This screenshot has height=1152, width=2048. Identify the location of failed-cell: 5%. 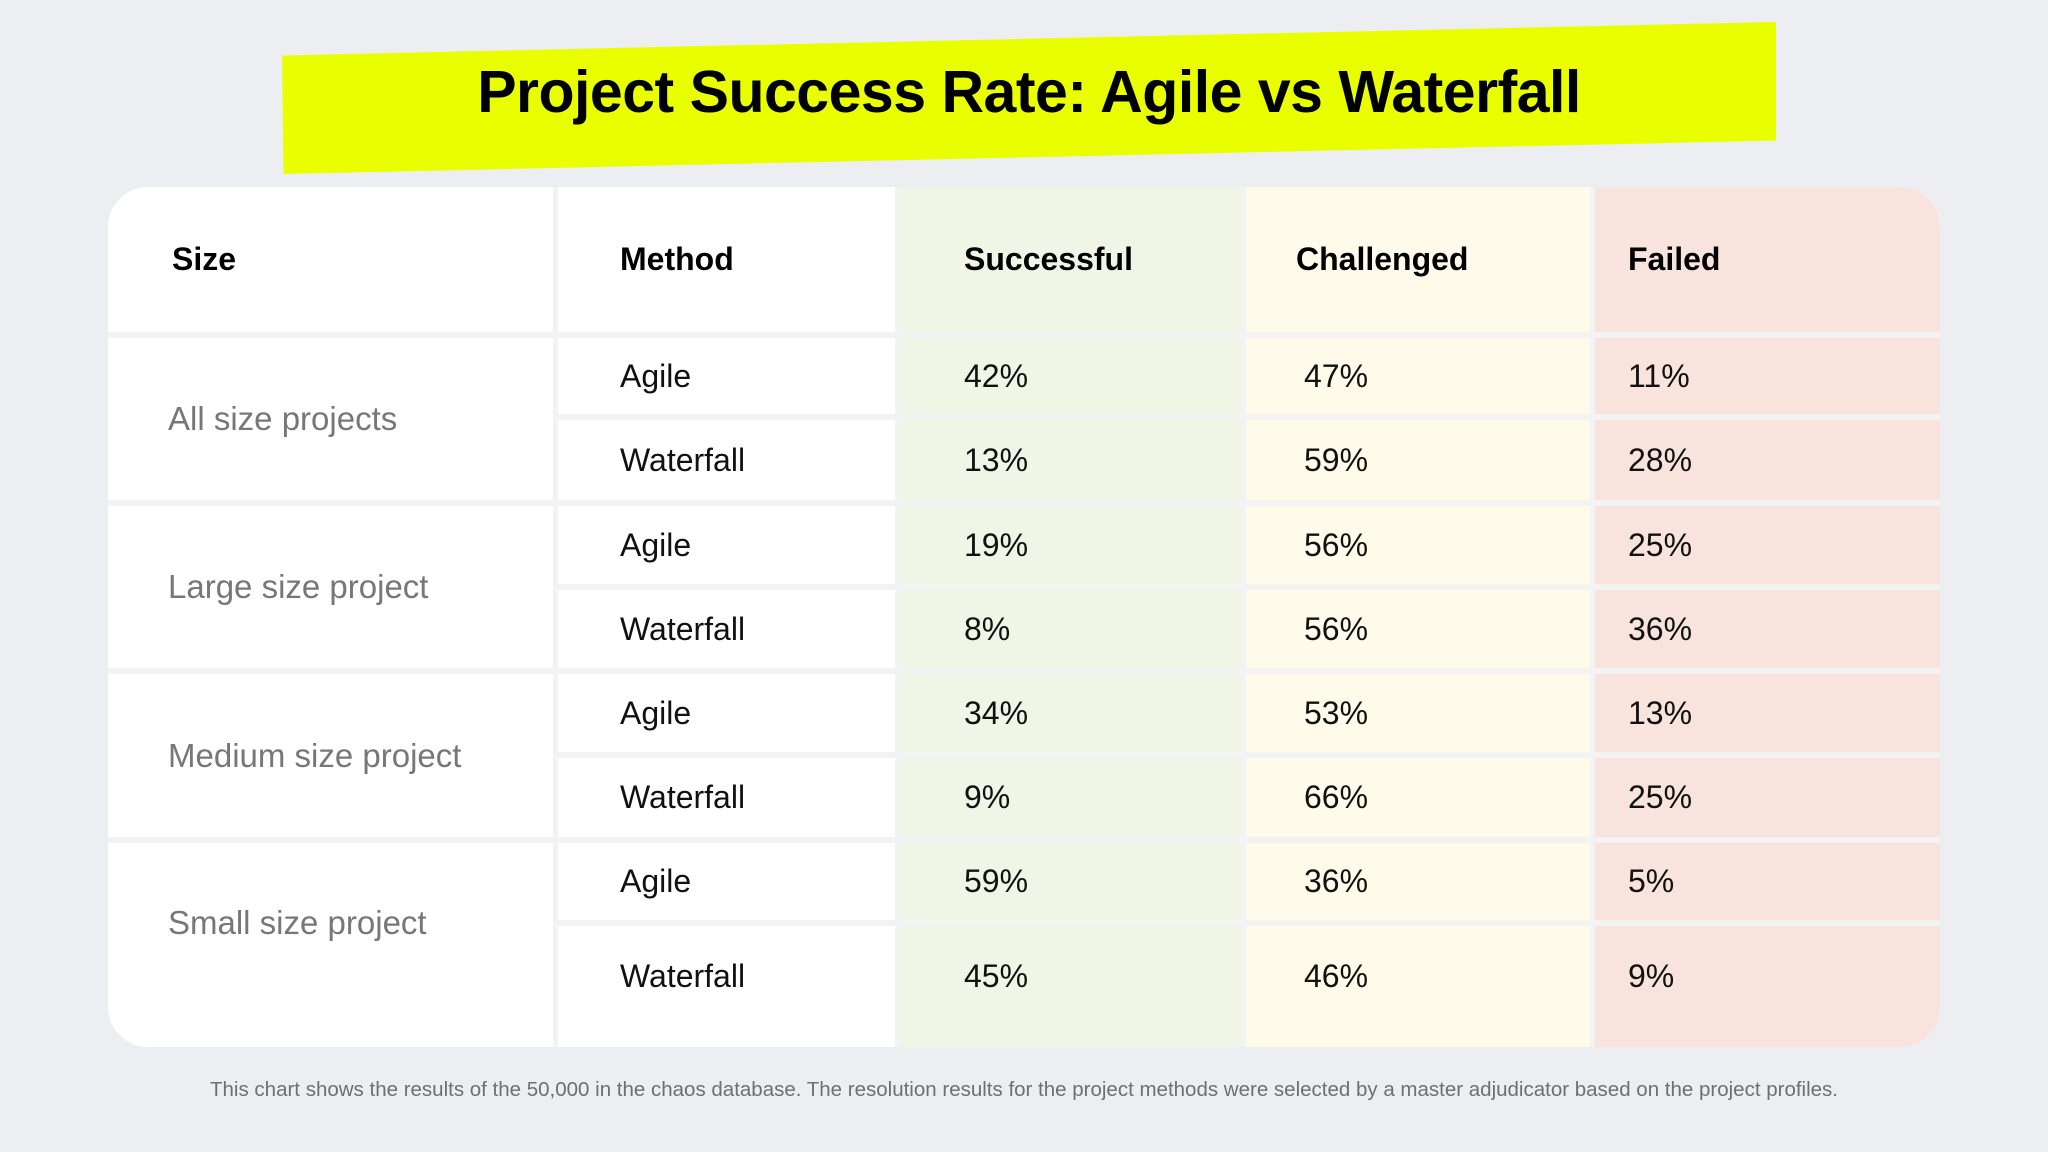
(1651, 881).